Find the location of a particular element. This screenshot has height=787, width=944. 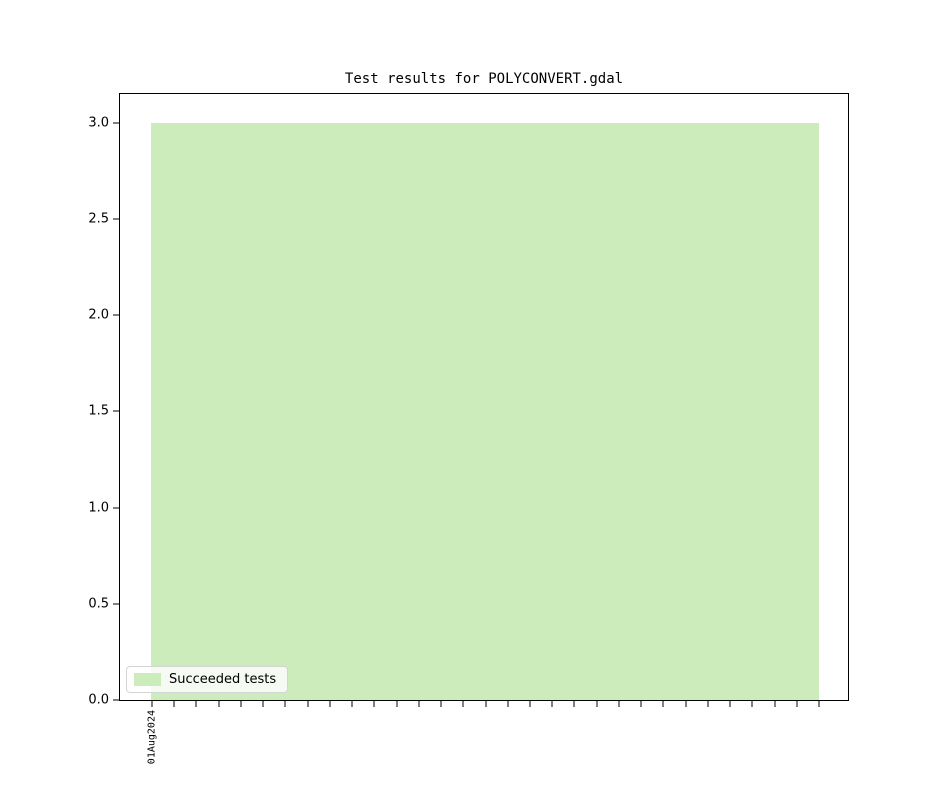

legend-swatch is located at coordinates (147, 679).